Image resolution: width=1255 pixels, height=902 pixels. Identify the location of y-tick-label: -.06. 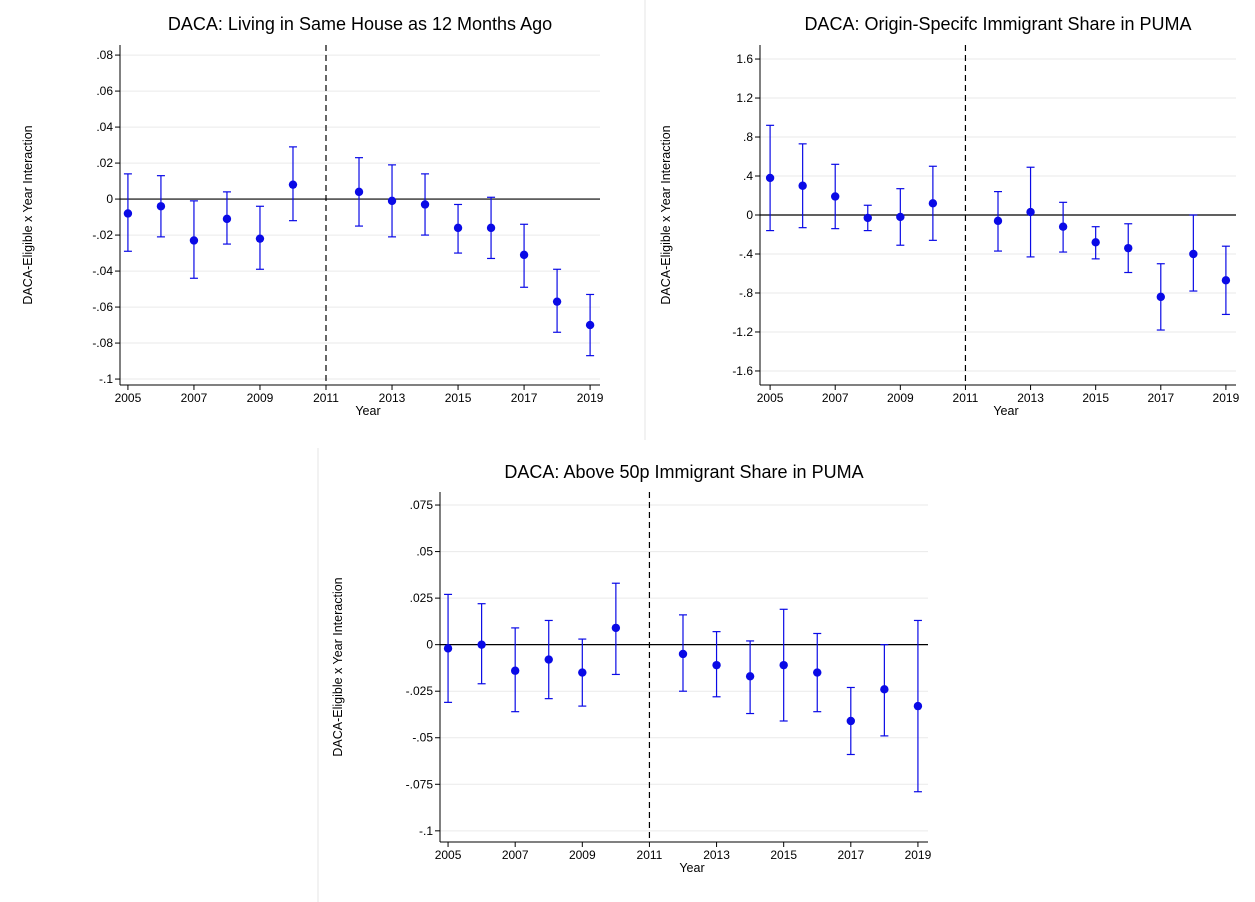
(102, 307).